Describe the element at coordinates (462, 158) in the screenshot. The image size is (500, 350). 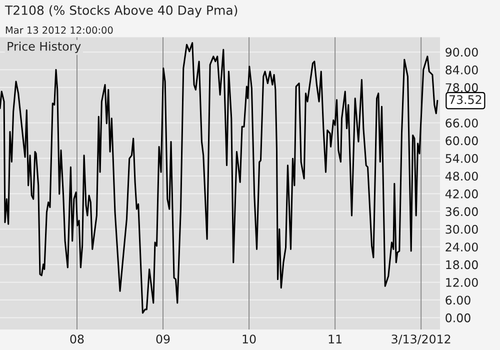
I see `y-tick-label: 54.00` at that location.